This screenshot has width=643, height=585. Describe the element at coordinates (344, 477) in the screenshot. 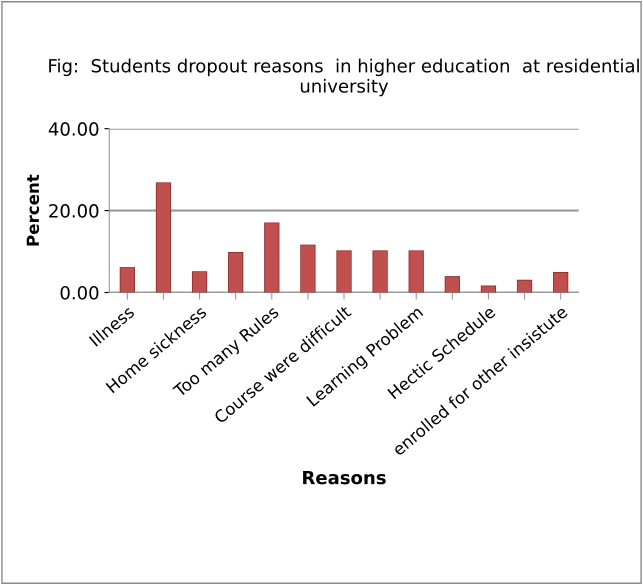

I see `x-axis-title: Reasons` at that location.